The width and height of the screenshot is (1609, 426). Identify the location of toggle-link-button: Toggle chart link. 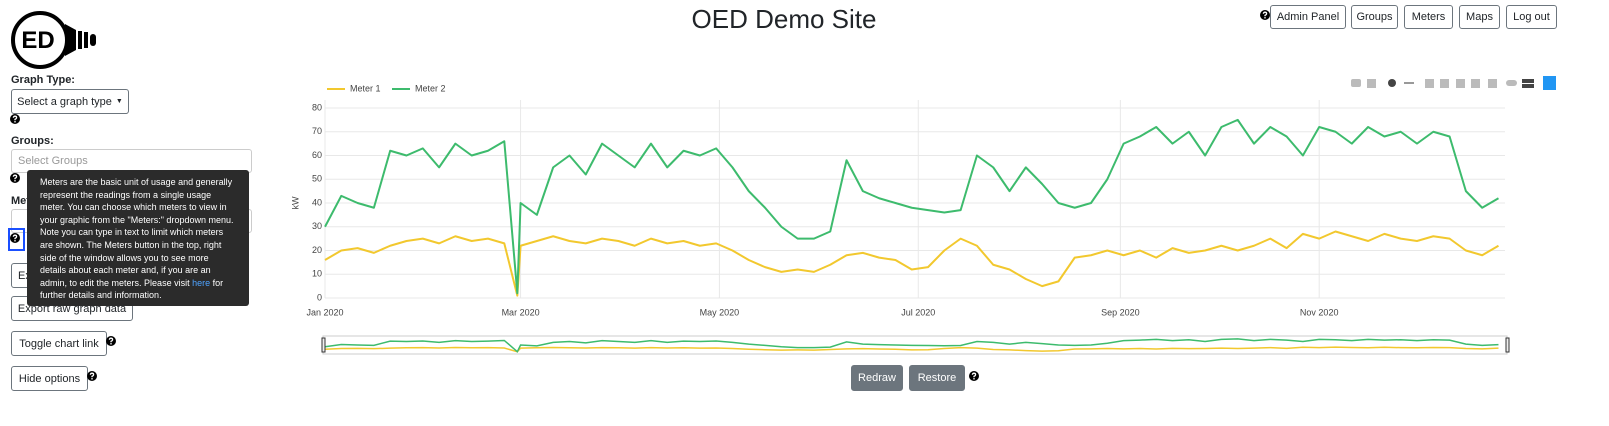
(59, 343).